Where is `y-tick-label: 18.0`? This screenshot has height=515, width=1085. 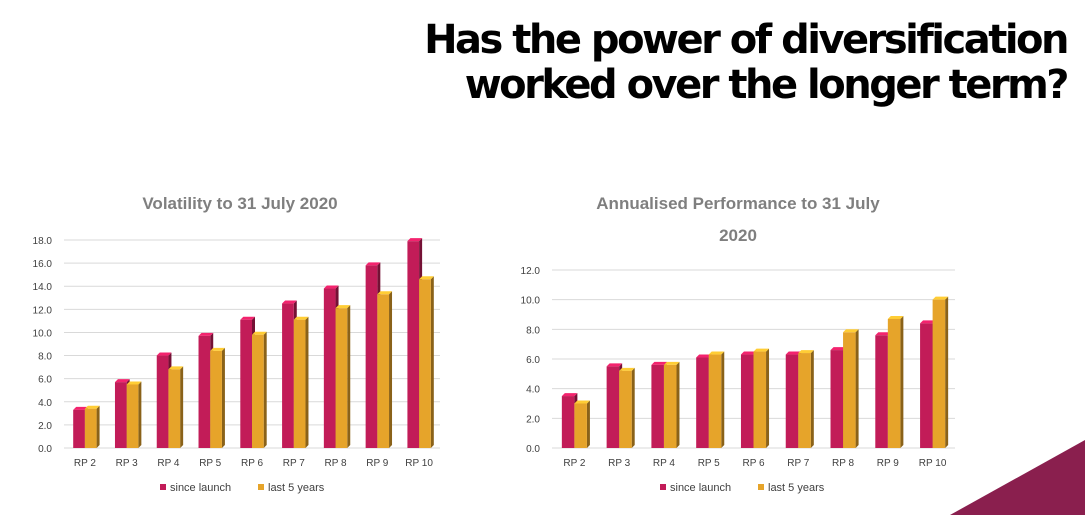 y-tick-label: 18.0 is located at coordinates (43, 241).